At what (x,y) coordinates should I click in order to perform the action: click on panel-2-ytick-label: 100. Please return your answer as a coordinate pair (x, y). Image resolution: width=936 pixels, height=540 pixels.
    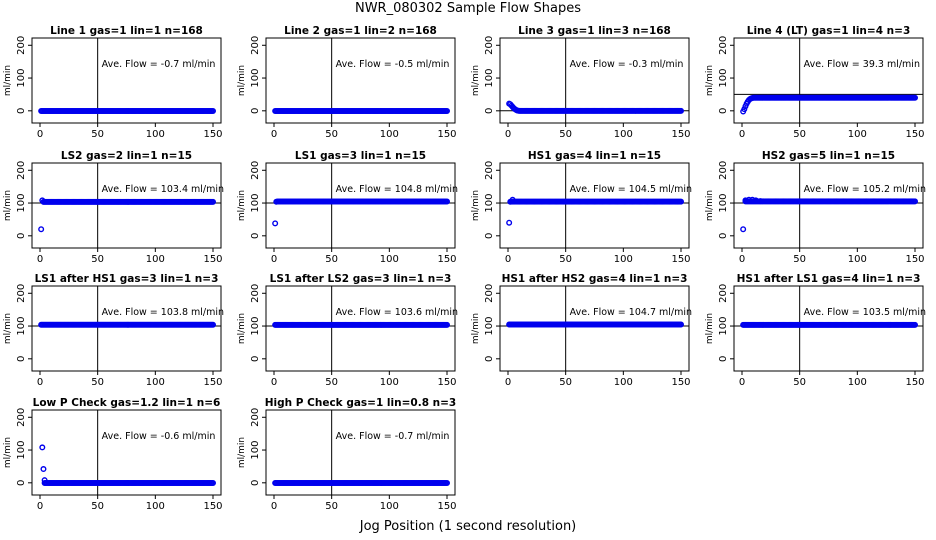
    Looking at the image, I should click on (255, 77).